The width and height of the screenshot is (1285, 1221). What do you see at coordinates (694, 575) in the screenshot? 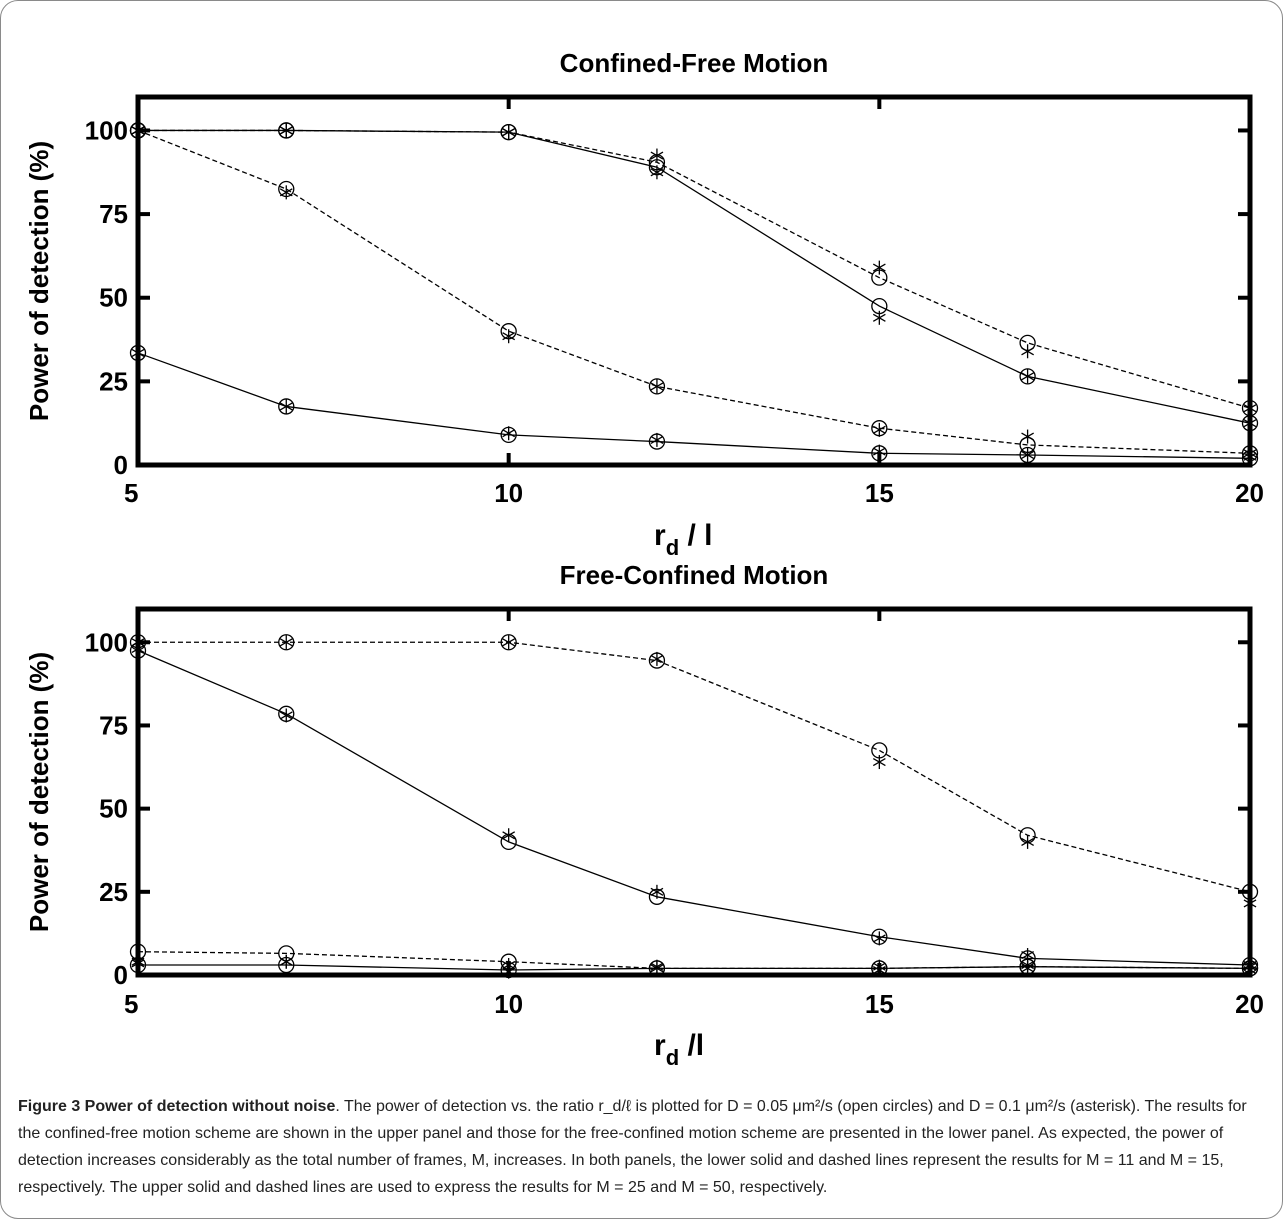
I see `chart-title: Free-Confined Motion` at bounding box center [694, 575].